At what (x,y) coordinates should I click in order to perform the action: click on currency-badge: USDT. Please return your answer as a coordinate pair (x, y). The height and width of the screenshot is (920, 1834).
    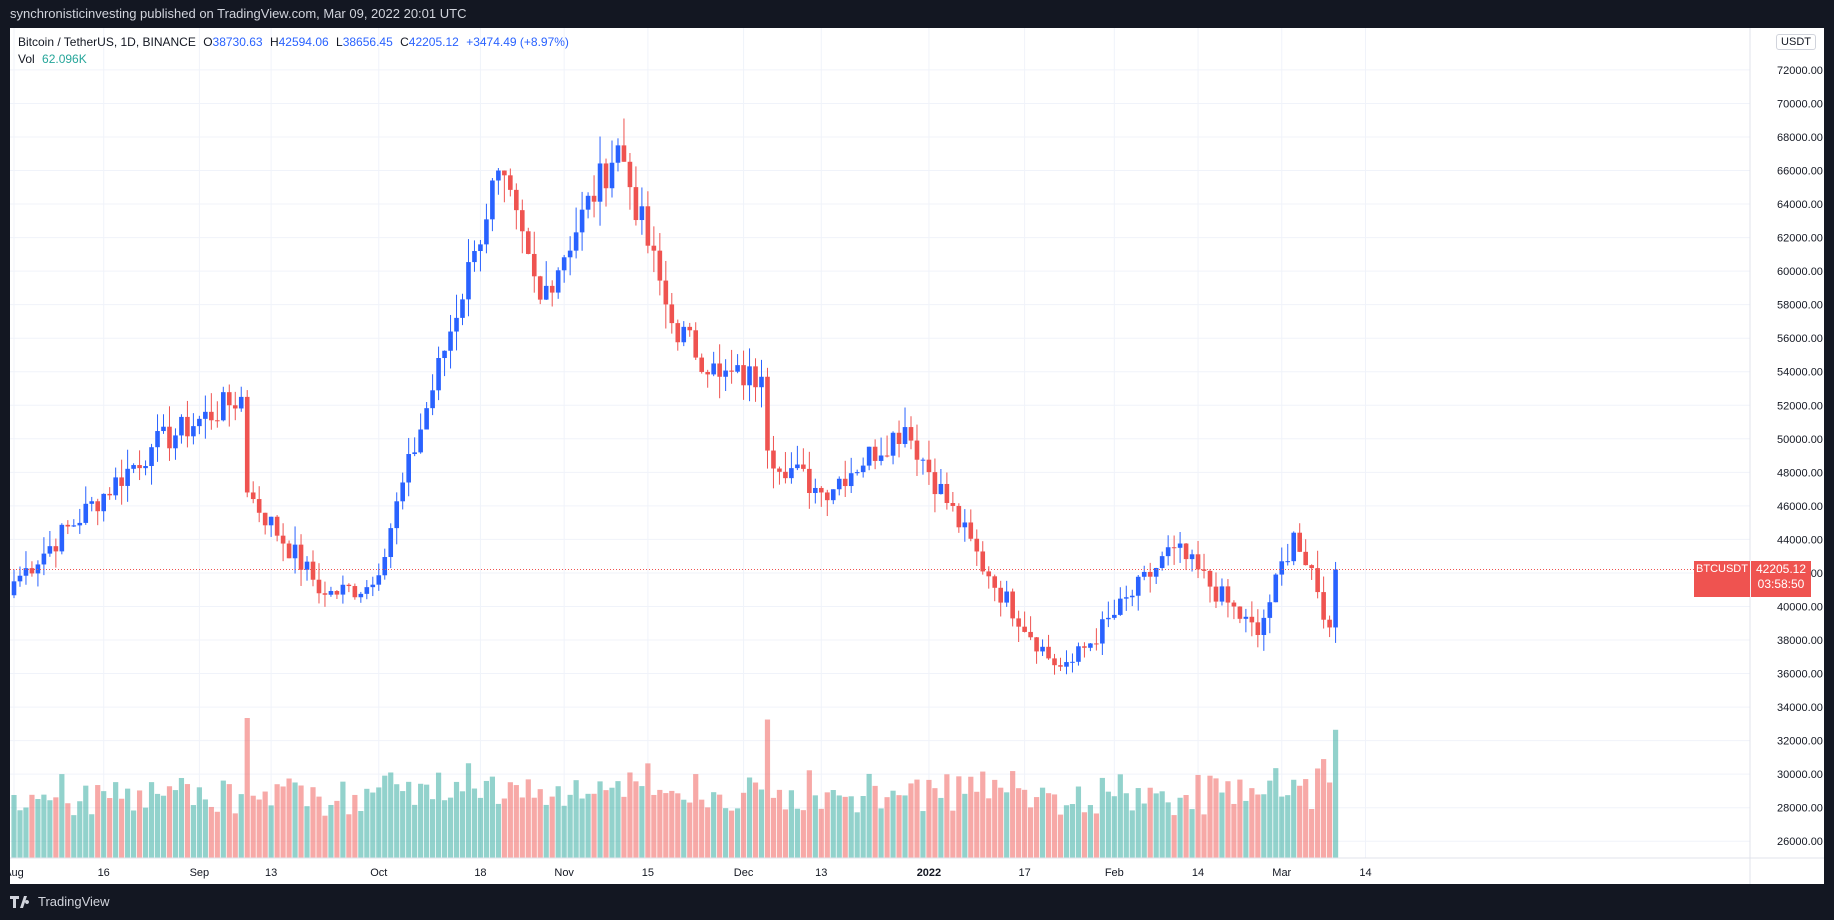
    Looking at the image, I should click on (1796, 42).